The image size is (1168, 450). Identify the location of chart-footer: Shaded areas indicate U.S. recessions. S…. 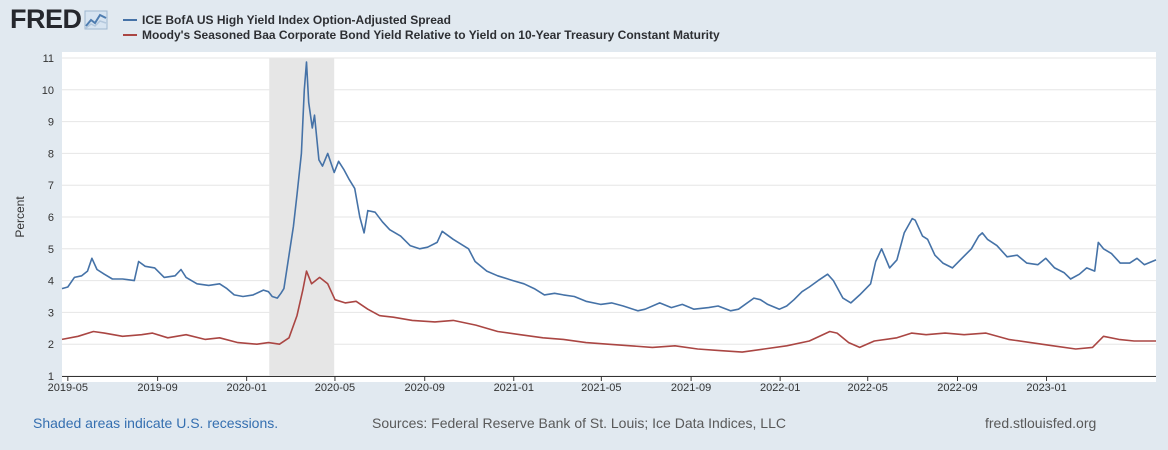
(584, 425).